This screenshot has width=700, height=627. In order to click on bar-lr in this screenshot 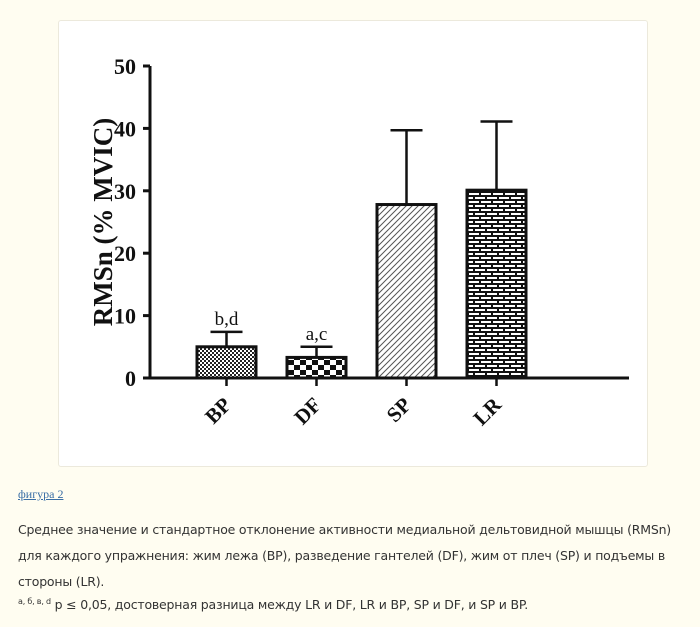, I will do `click(496, 284)`.